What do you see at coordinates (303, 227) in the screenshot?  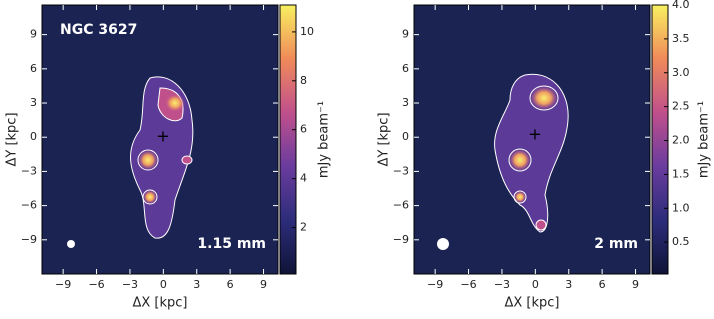 I see `colorbar-tick-label: 2` at bounding box center [303, 227].